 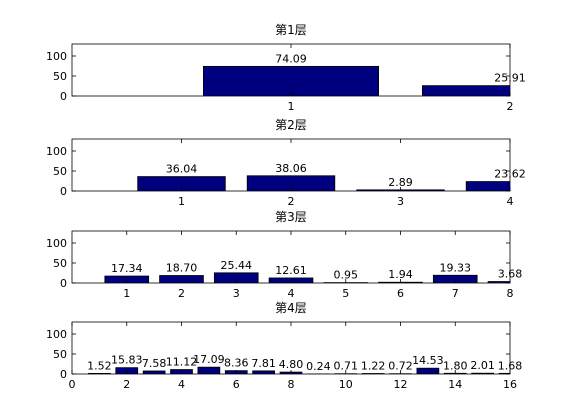 I want to click on value-label: 4.80, so click(x=291, y=364).